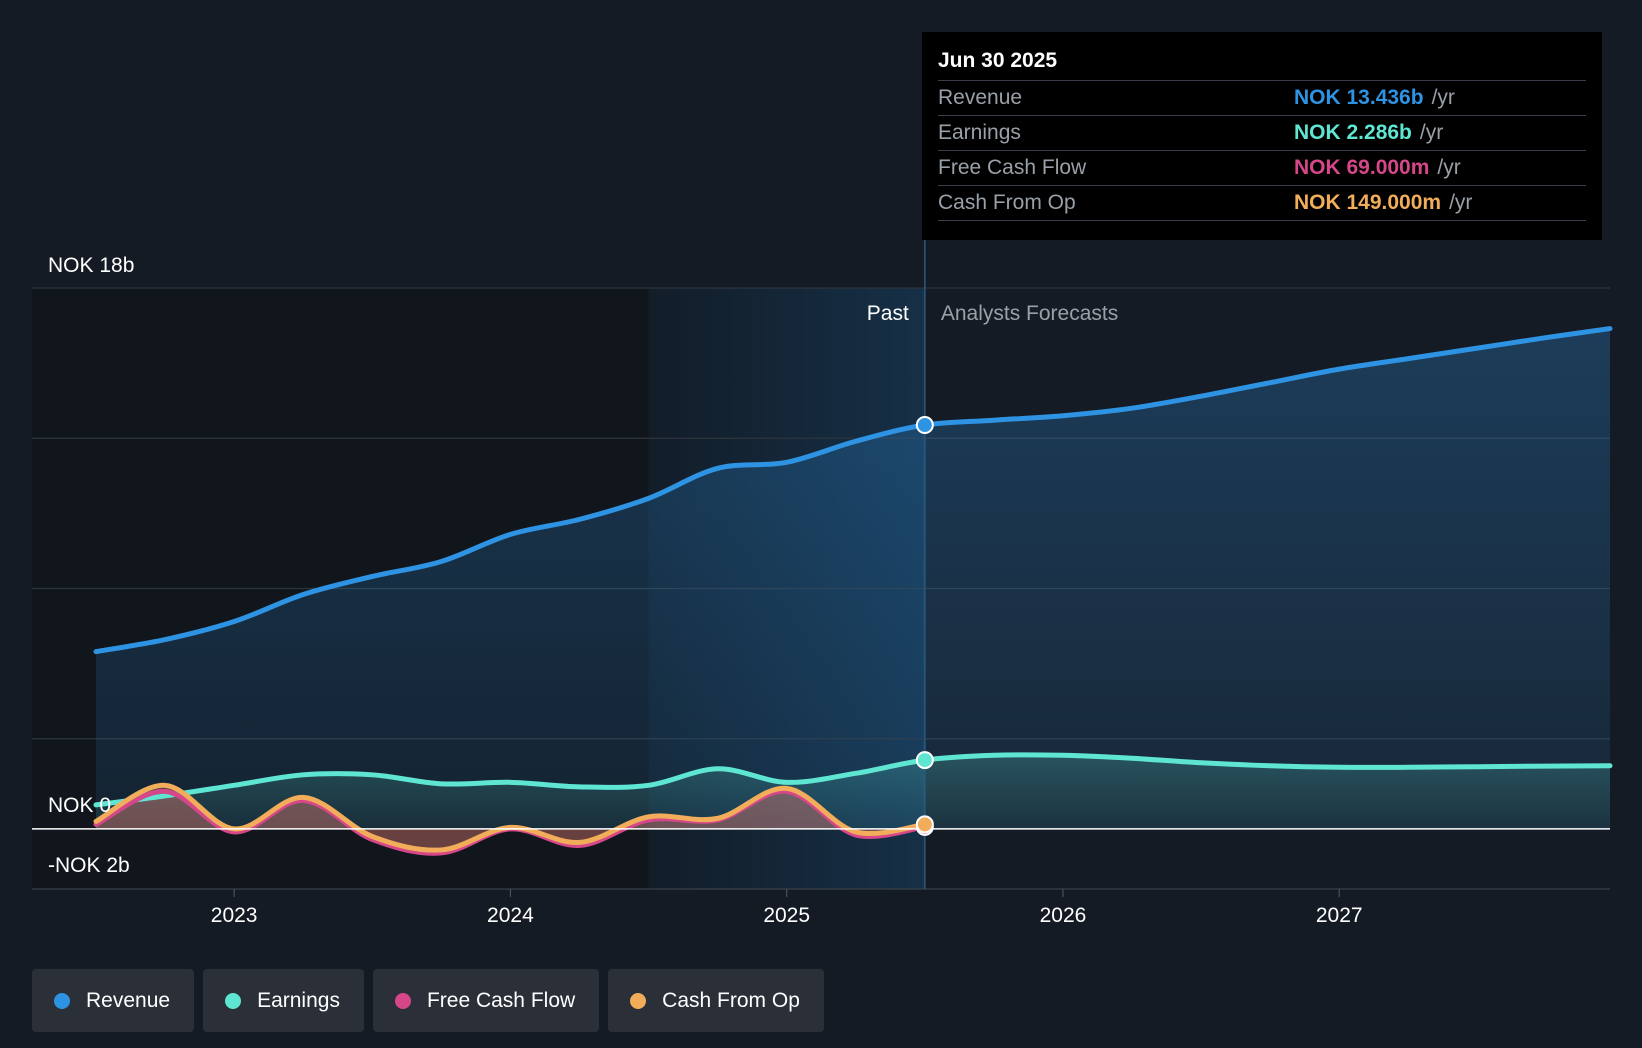 The image size is (1642, 1048). What do you see at coordinates (924, 425) in the screenshot?
I see `revenue-marker` at bounding box center [924, 425].